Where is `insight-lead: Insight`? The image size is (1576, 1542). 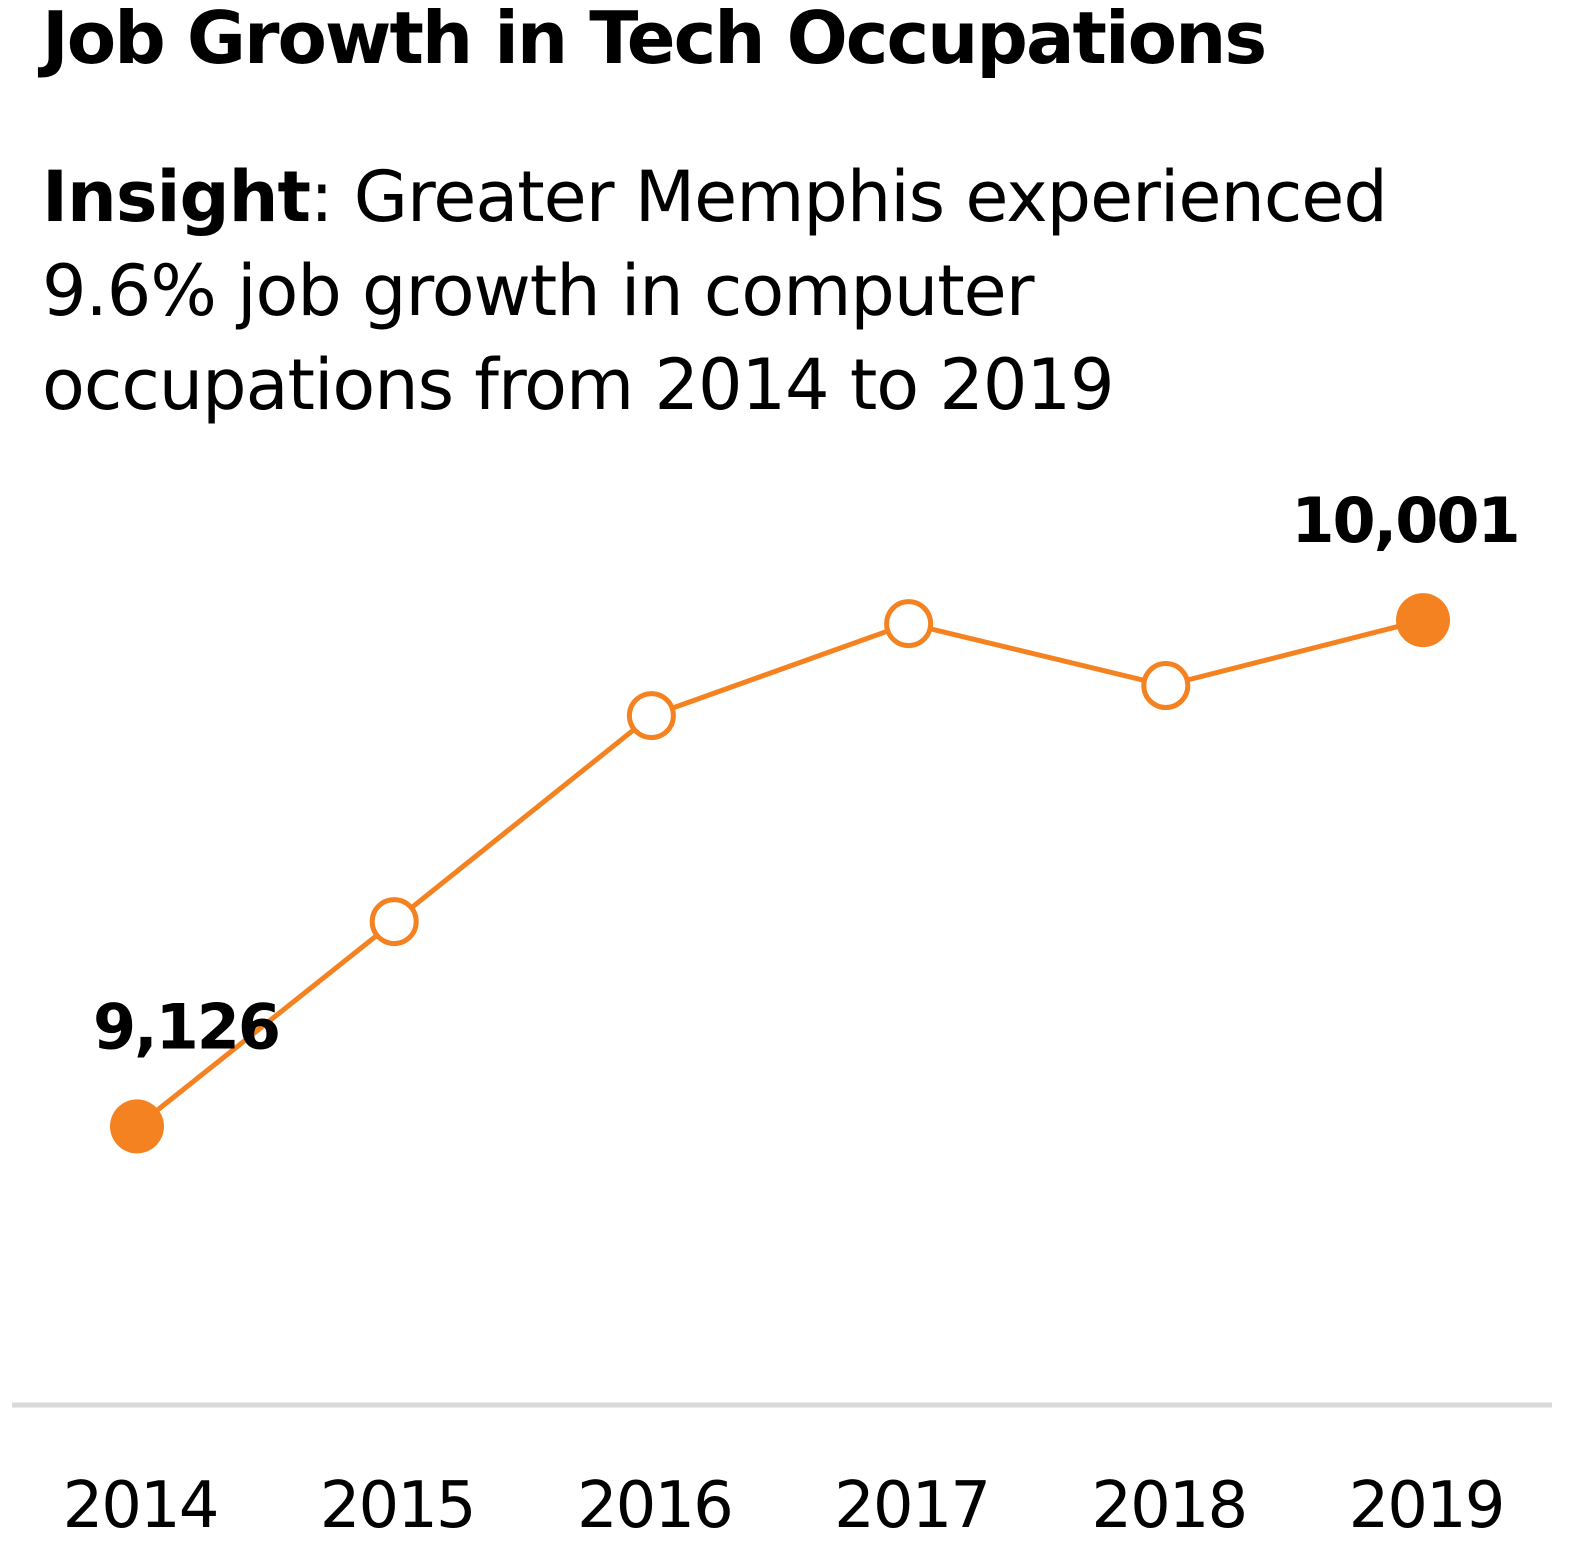
insight-lead: Insight is located at coordinates (176, 197).